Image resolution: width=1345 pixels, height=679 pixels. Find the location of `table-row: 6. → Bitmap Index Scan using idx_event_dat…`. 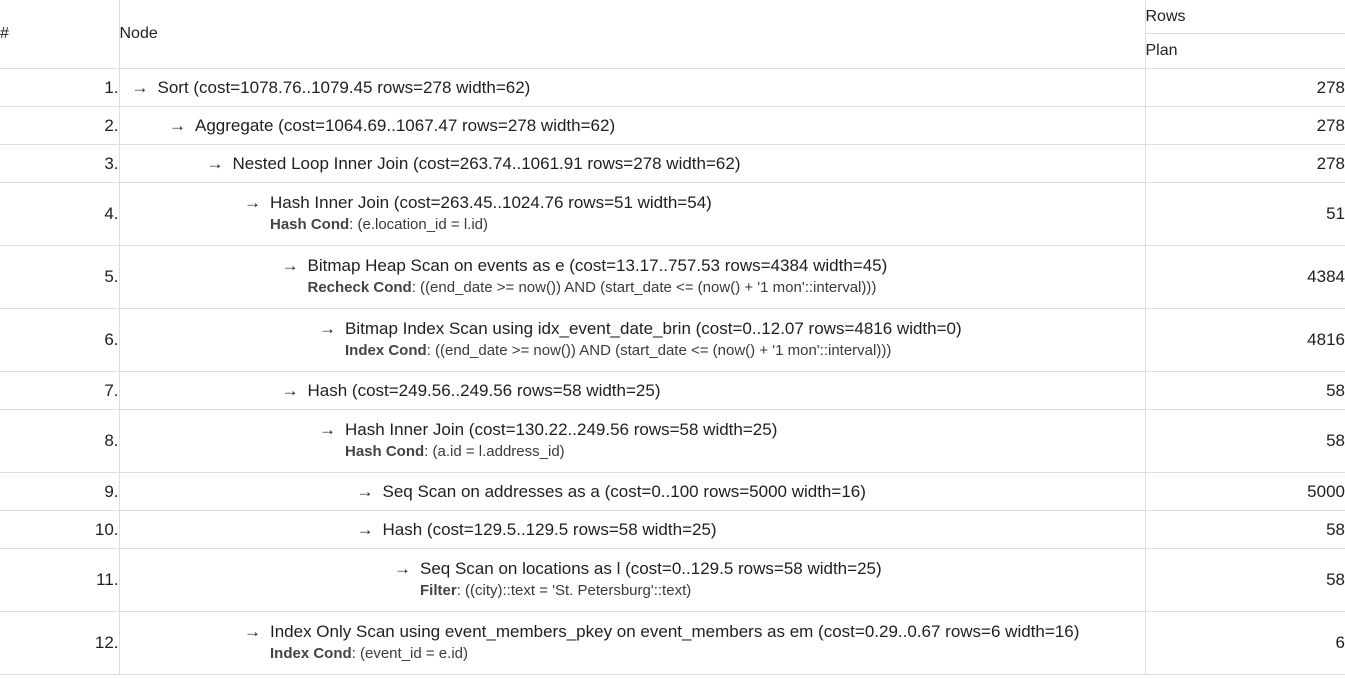

table-row: 6. → Bitmap Index Scan using idx_event_dat… is located at coordinates (672, 340).